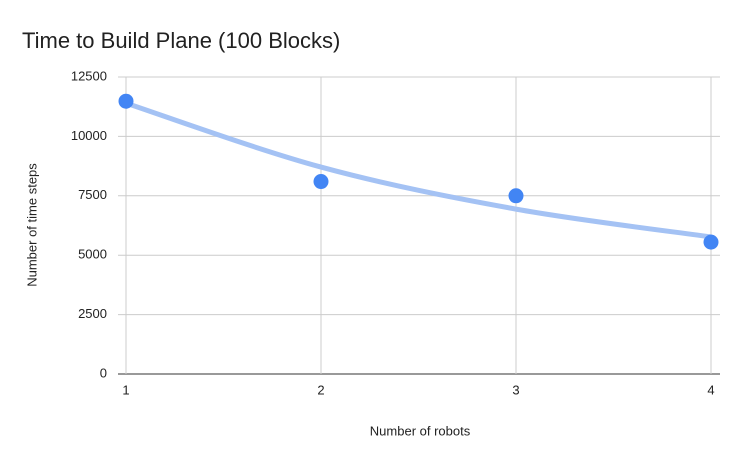 The height and width of the screenshot is (462, 747). I want to click on y-tick-label: 10000, so click(89, 135).